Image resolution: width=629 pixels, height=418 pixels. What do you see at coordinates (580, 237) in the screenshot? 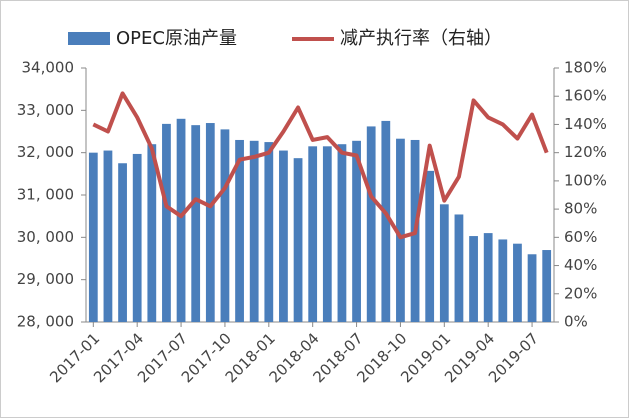
I see `y2-tick-label: 60%` at bounding box center [580, 237].